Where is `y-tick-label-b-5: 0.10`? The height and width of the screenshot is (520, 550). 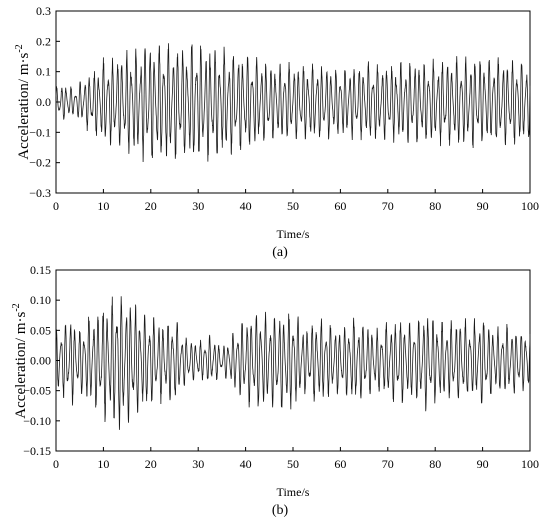 y-tick-label-b-5: 0.10 is located at coordinates (40, 300).